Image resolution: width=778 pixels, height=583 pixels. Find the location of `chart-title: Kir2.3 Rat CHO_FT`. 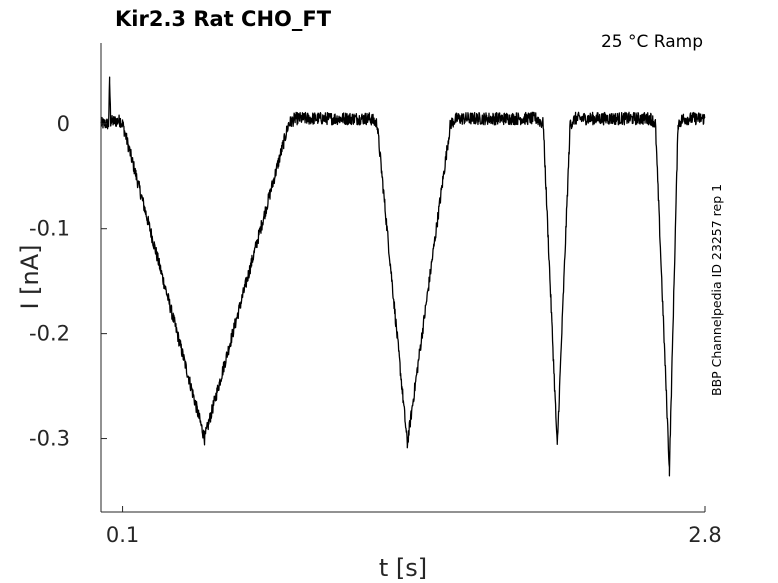

chart-title: Kir2.3 Rat CHO_FT is located at coordinates (223, 19).